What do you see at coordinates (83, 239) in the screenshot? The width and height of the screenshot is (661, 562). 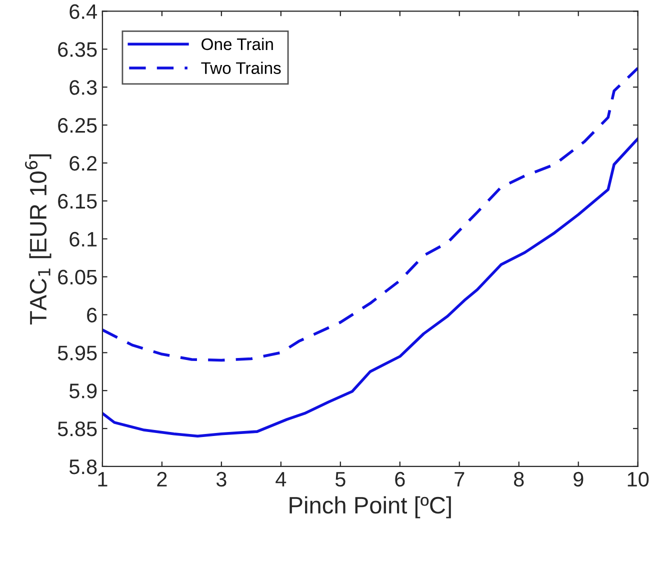 I see `y-tick-label: 6.1` at bounding box center [83, 239].